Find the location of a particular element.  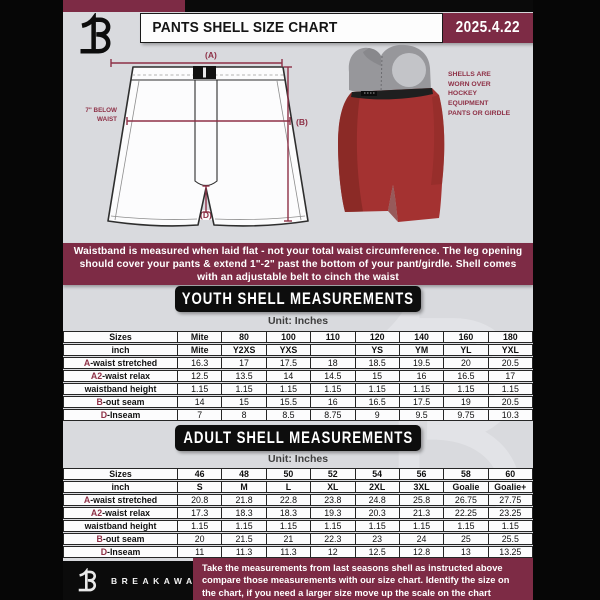

size-cell: 80 is located at coordinates (244, 337).